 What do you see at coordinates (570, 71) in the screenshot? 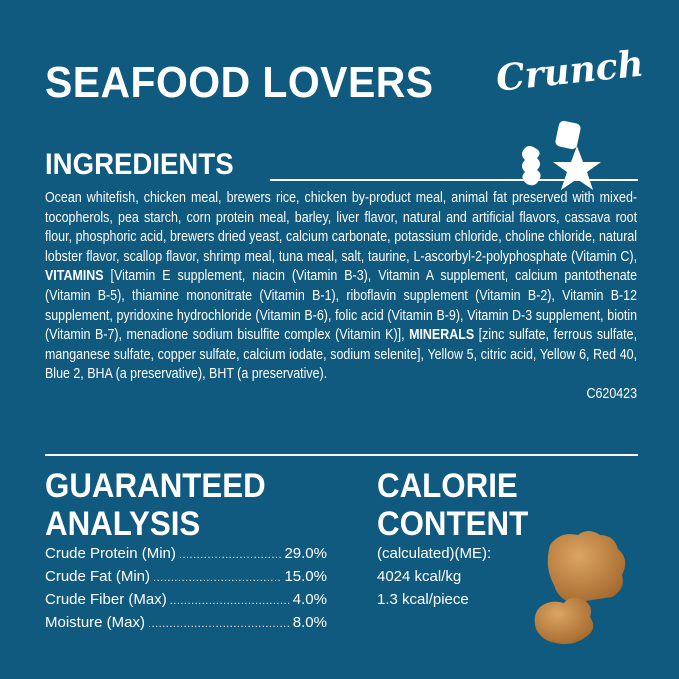
I see `product-subtitle: Crunch` at bounding box center [570, 71].